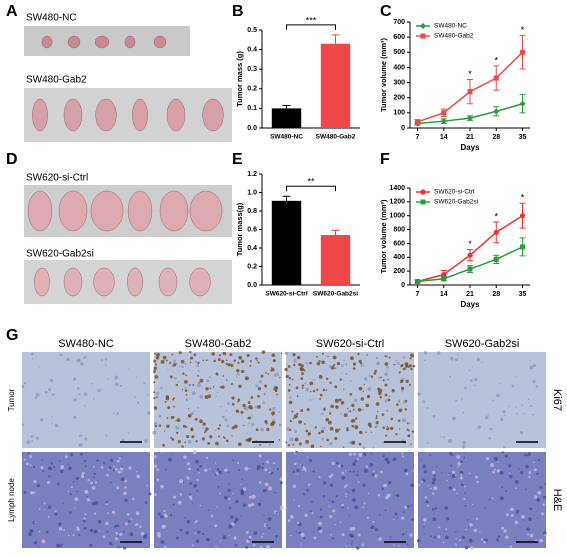  Describe the element at coordinates (454, 192) in the screenshot. I see `legend-label: SW620-si-Ctrl` at that location.